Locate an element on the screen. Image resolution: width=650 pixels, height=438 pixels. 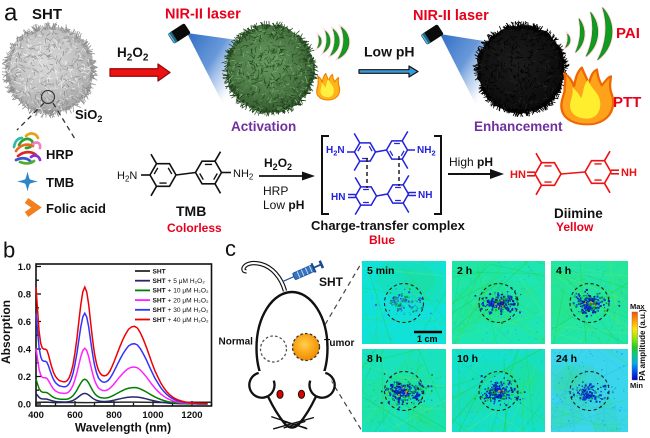
svg-text: SHT + 30 μM H₂O₂ is located at coordinates (181, 310).